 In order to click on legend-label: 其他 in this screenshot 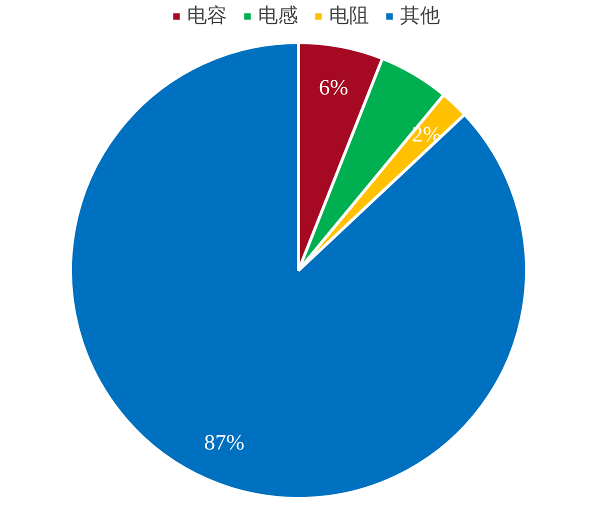, I will do `click(420, 15)`.